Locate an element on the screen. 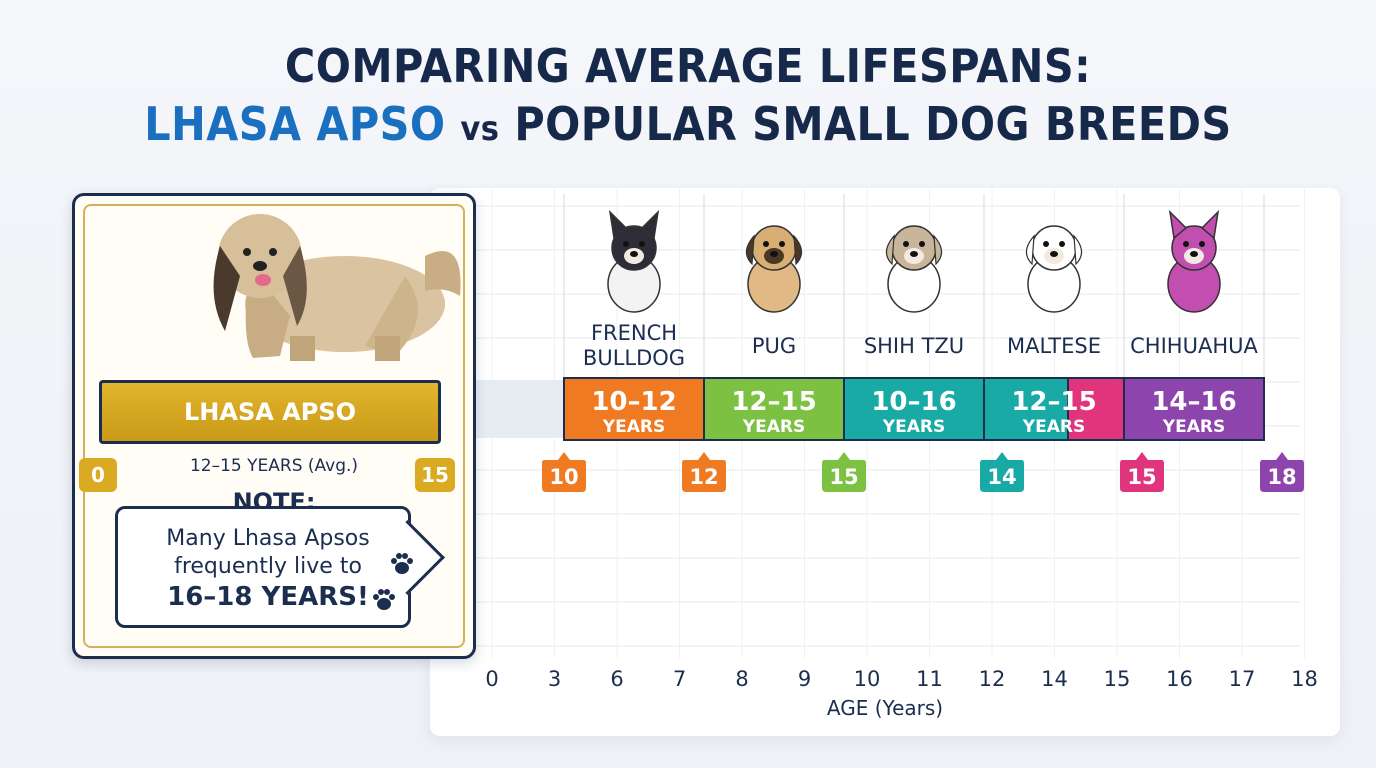 This screenshot has height=768, width=1376. breed-name-label: FRENCH is located at coordinates (634, 333).